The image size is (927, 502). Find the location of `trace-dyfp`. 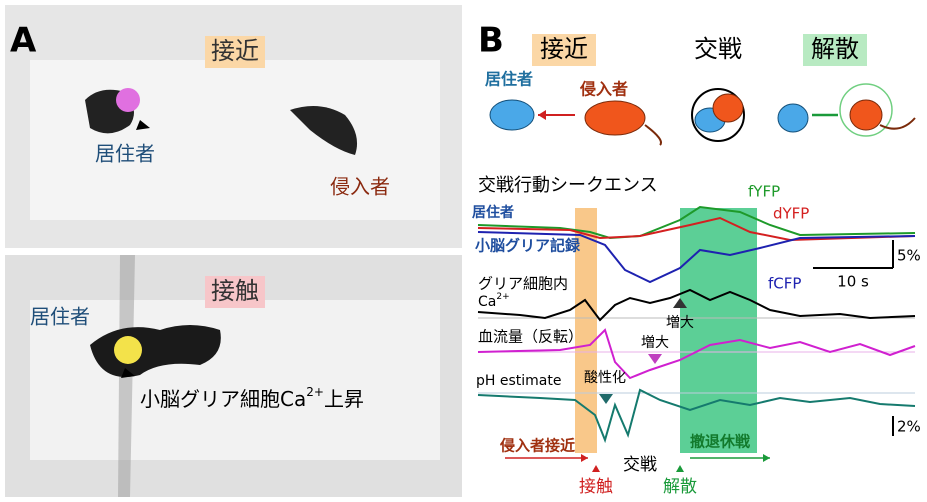

trace-dyfp is located at coordinates (696, 229).